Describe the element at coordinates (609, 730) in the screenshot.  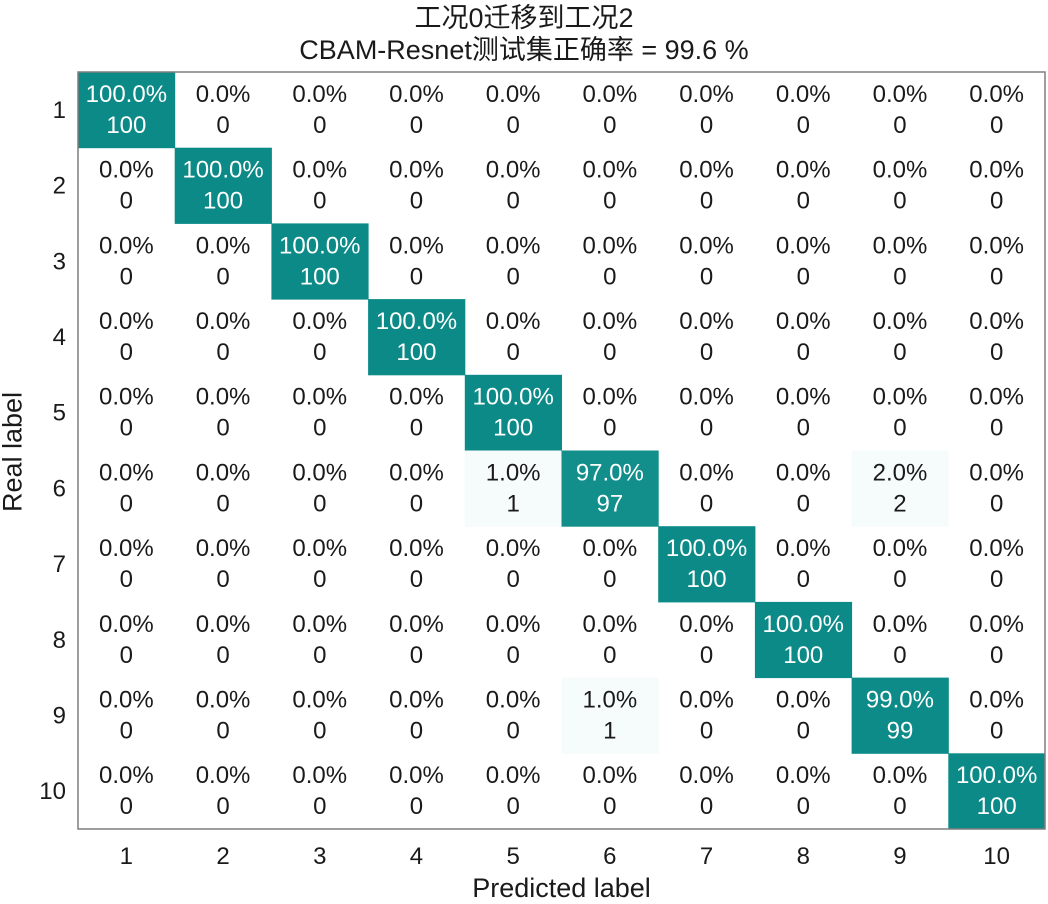
I see `cell-count-label: 1` at that location.